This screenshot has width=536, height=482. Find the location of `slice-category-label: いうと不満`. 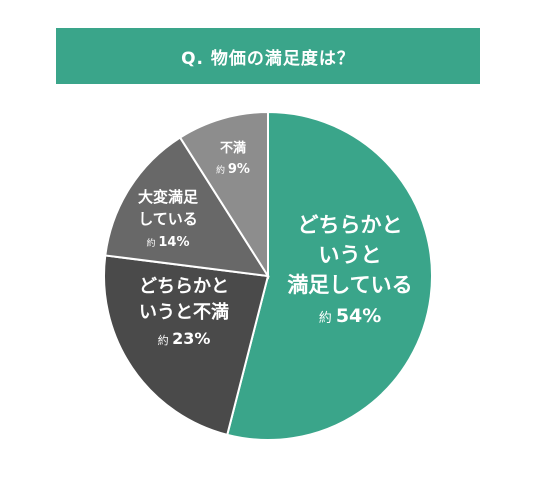

slice-category-label: いうと不満 is located at coordinates (184, 312).